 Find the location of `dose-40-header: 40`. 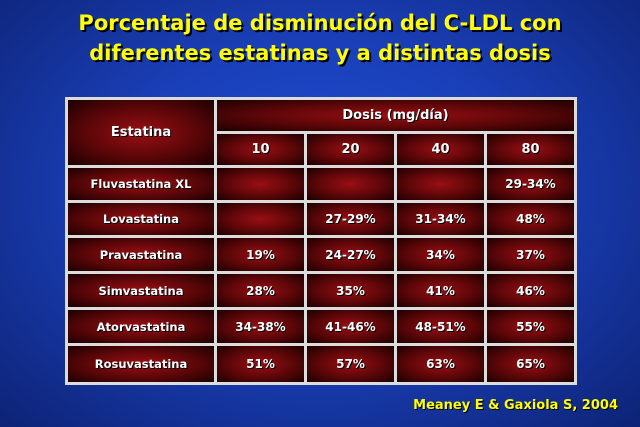

dose-40-header: 40 is located at coordinates (440, 149).